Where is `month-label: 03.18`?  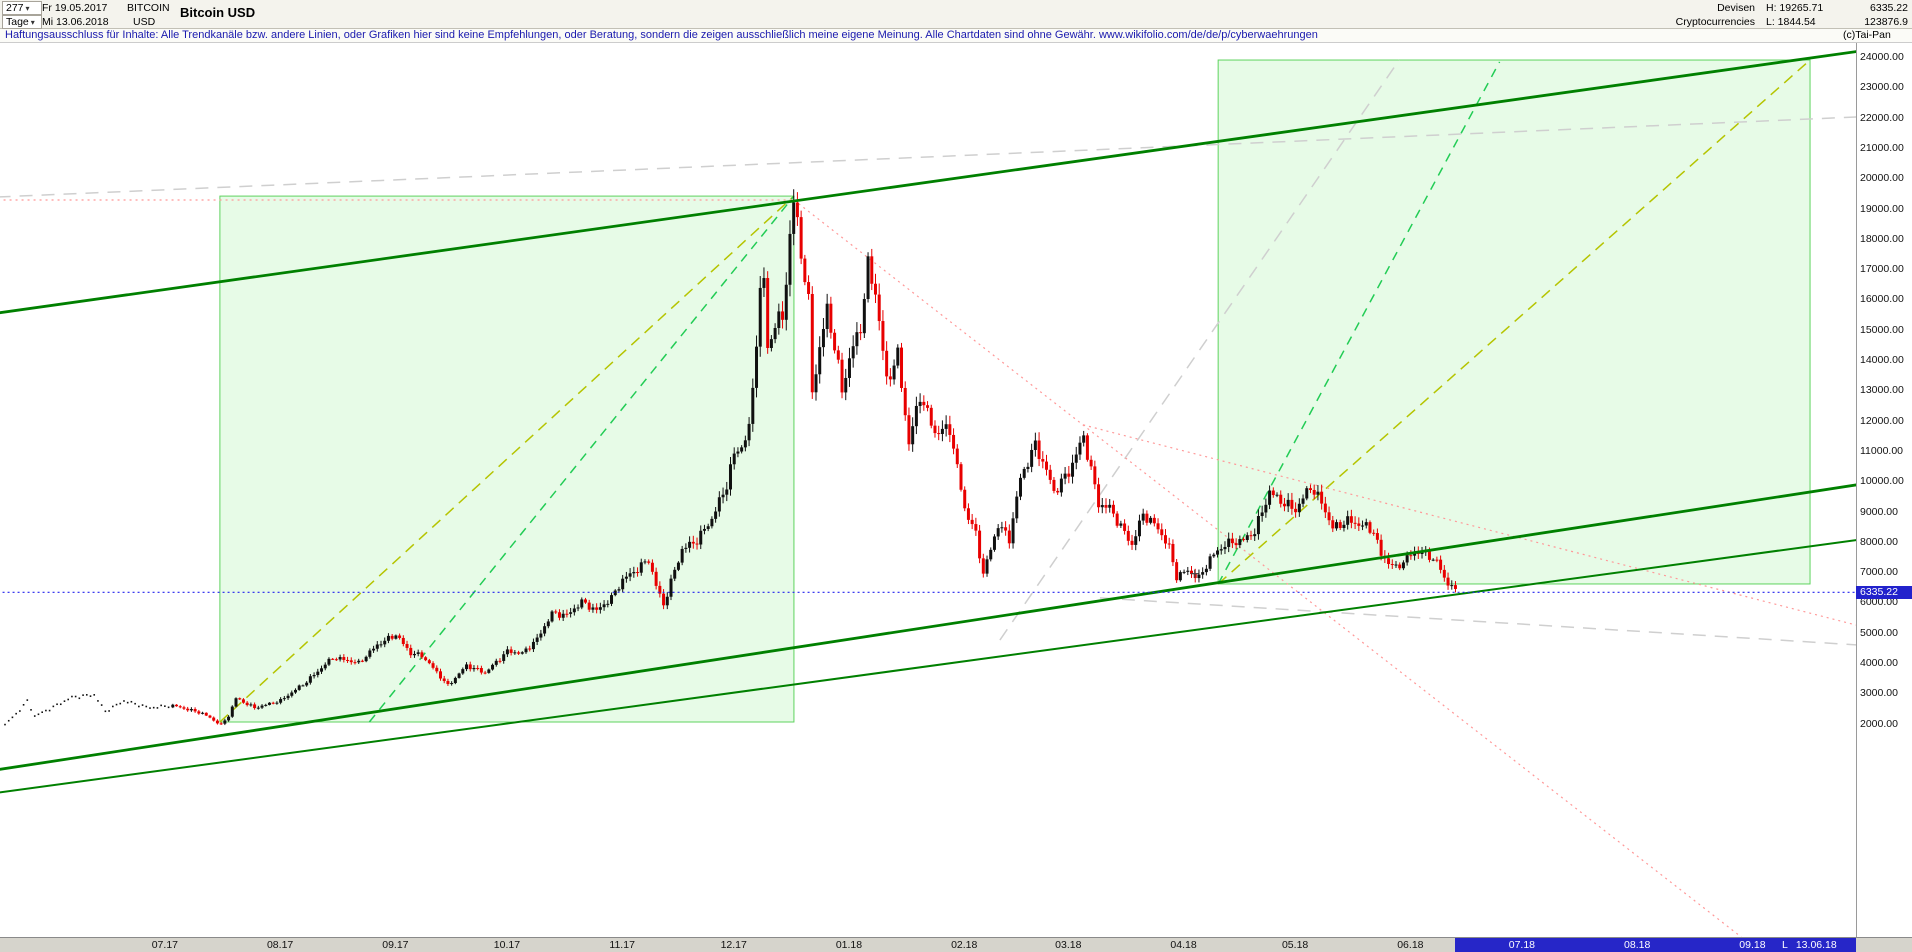
month-label: 03.18 is located at coordinates (1068, 945).